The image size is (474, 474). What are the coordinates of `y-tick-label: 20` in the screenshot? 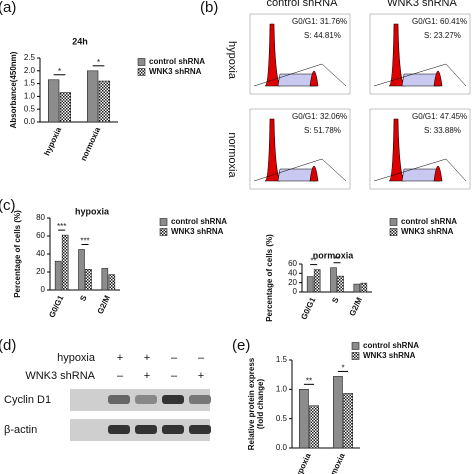 It's located at (40, 271).